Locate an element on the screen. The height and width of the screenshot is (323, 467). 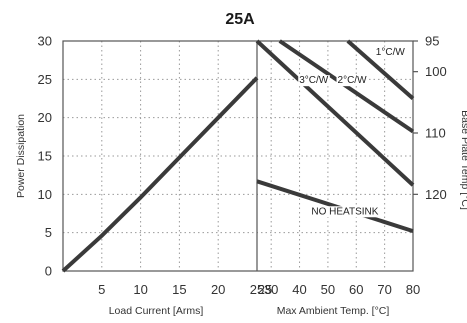
x-tick-label: 40 is located at coordinates (299, 289).